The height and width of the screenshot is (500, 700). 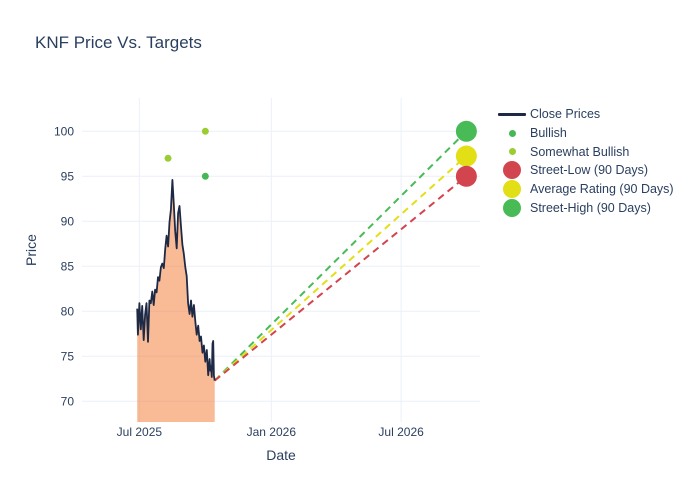 I want to click on y-tick-label: 70, so click(x=68, y=401).